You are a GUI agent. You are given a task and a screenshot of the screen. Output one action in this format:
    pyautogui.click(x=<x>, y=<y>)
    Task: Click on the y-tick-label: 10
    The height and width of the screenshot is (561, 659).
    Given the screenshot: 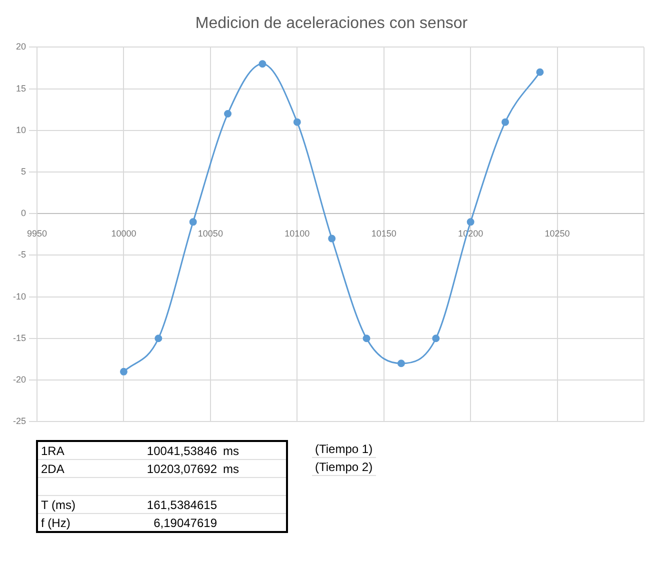 What is the action you would take?
    pyautogui.click(x=21, y=129)
    